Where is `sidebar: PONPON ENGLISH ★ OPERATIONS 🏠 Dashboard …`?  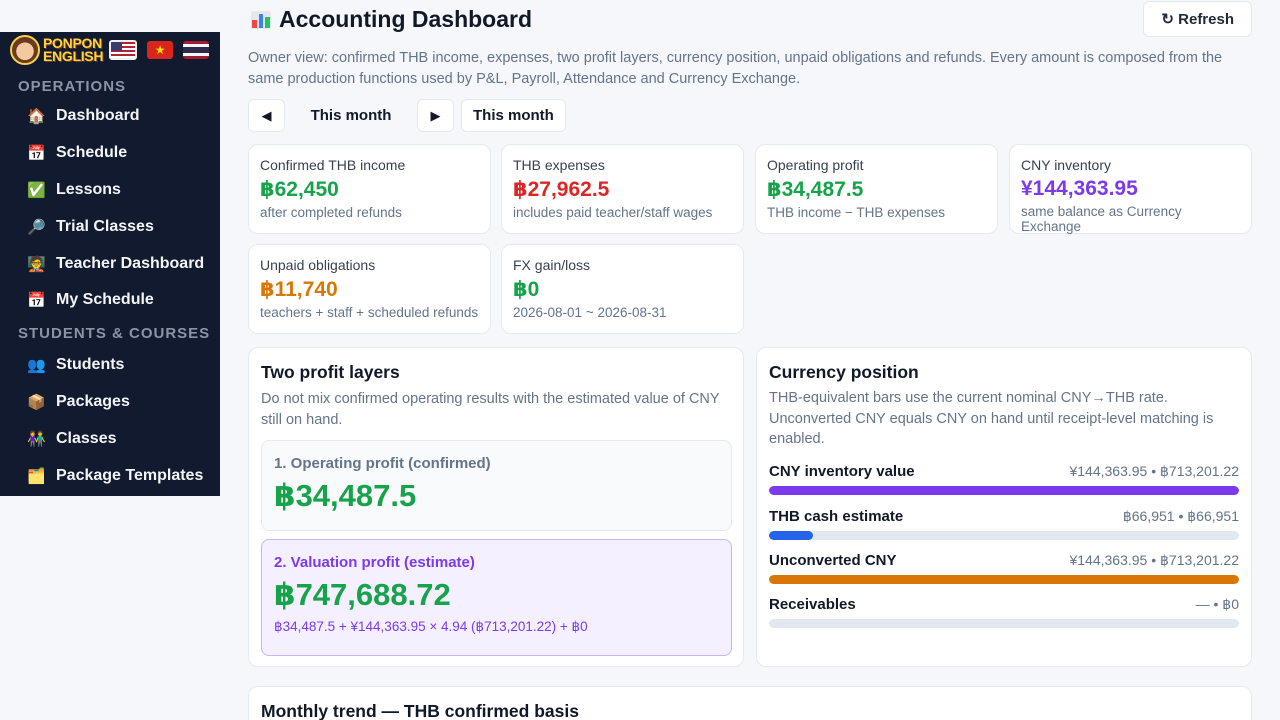 sidebar: PONPON ENGLISH ★ OPERATIONS 🏠 Dashboard … is located at coordinates (110, 264).